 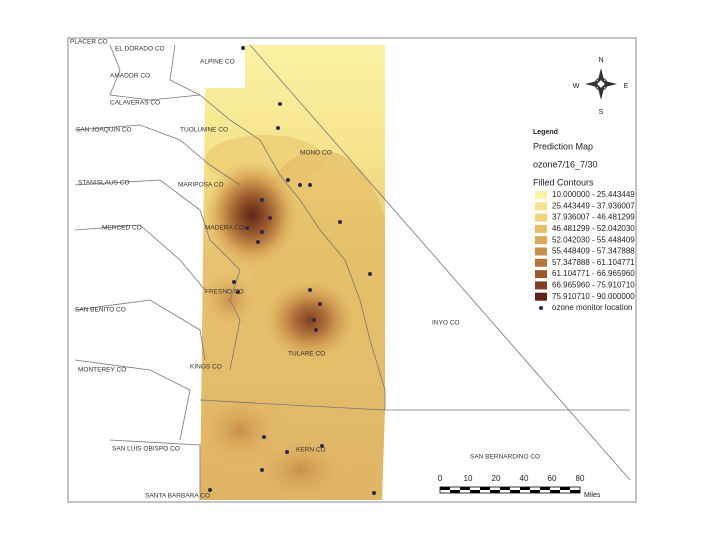 I want to click on scale-bar: 0 10 20 40 60 80 Miles, so click(x=519, y=486).